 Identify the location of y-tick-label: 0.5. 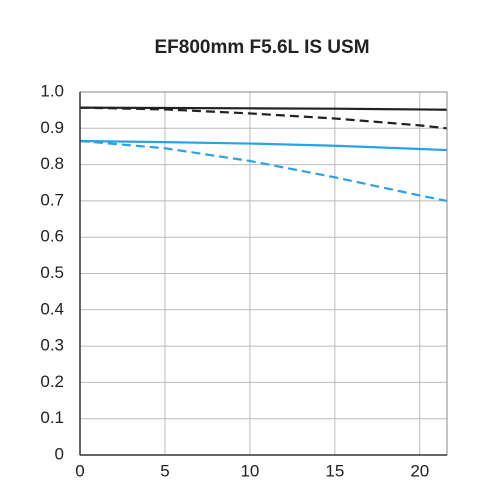
(52, 272).